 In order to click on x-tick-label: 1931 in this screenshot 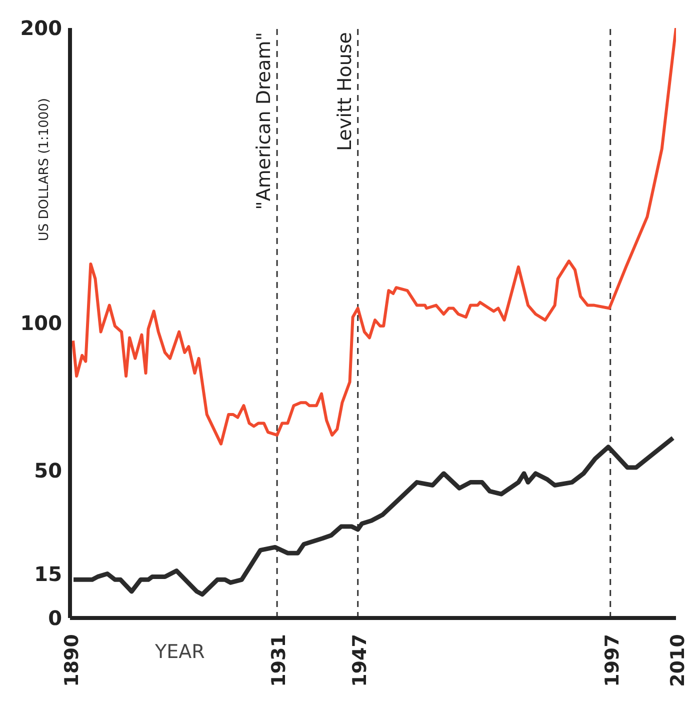, I will do `click(279, 660)`.